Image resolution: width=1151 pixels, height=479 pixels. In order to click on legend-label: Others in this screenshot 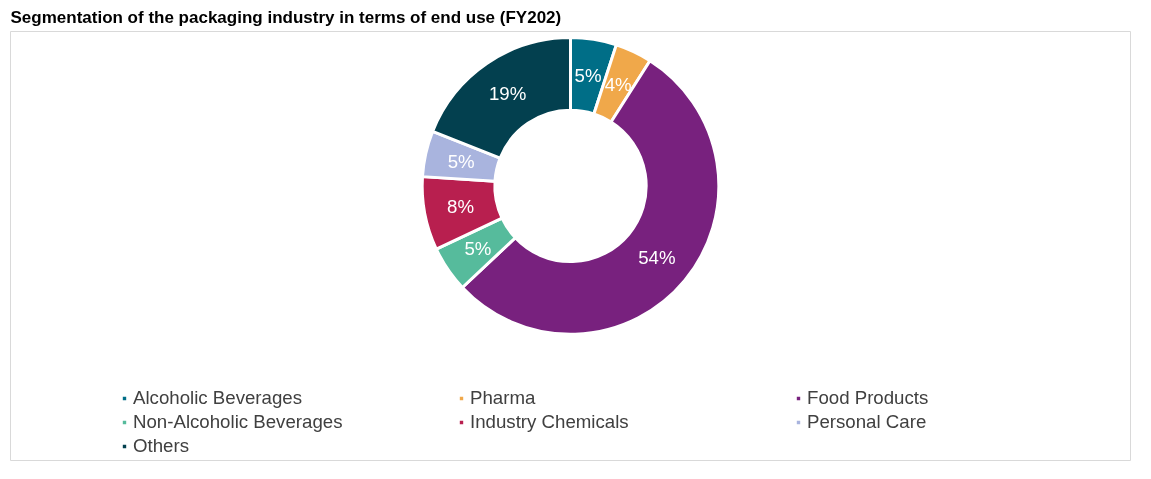, I will do `click(161, 446)`.